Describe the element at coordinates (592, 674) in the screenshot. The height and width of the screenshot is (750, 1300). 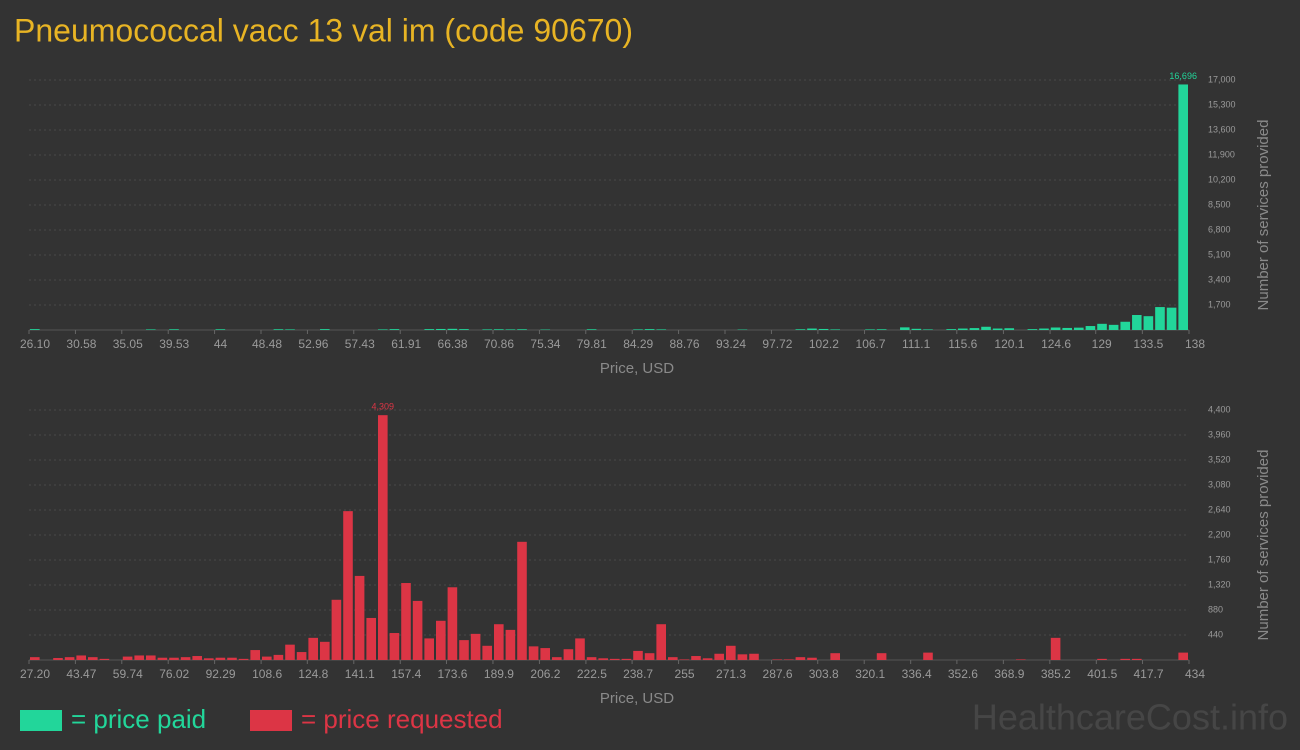
I see `x-tick-label: 222.5` at that location.